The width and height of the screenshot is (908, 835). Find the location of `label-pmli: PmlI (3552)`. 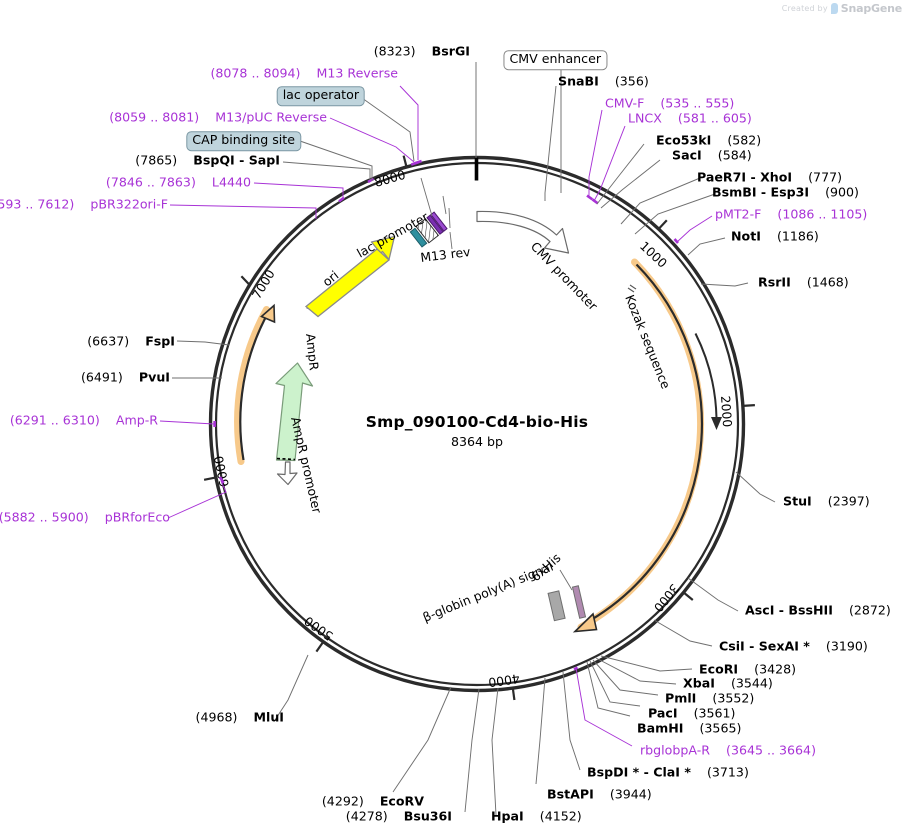

label-pmli: PmlI (3552) is located at coordinates (709, 699).